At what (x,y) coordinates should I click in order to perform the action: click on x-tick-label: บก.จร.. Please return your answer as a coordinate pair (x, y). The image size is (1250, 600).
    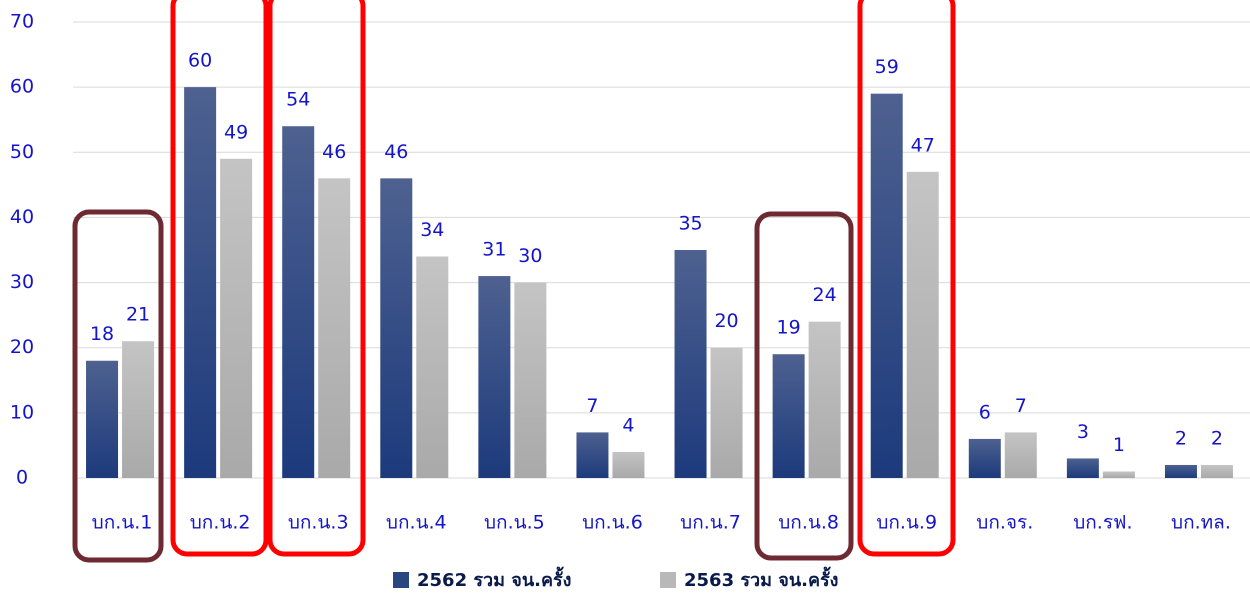
    Looking at the image, I should click on (1004, 523).